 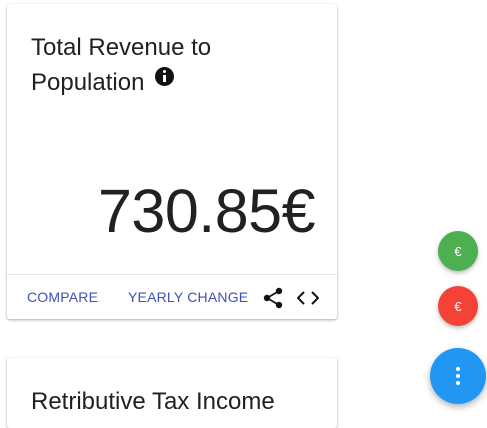 I want to click on card-title: Retributive Tax Income, so click(x=153, y=401).